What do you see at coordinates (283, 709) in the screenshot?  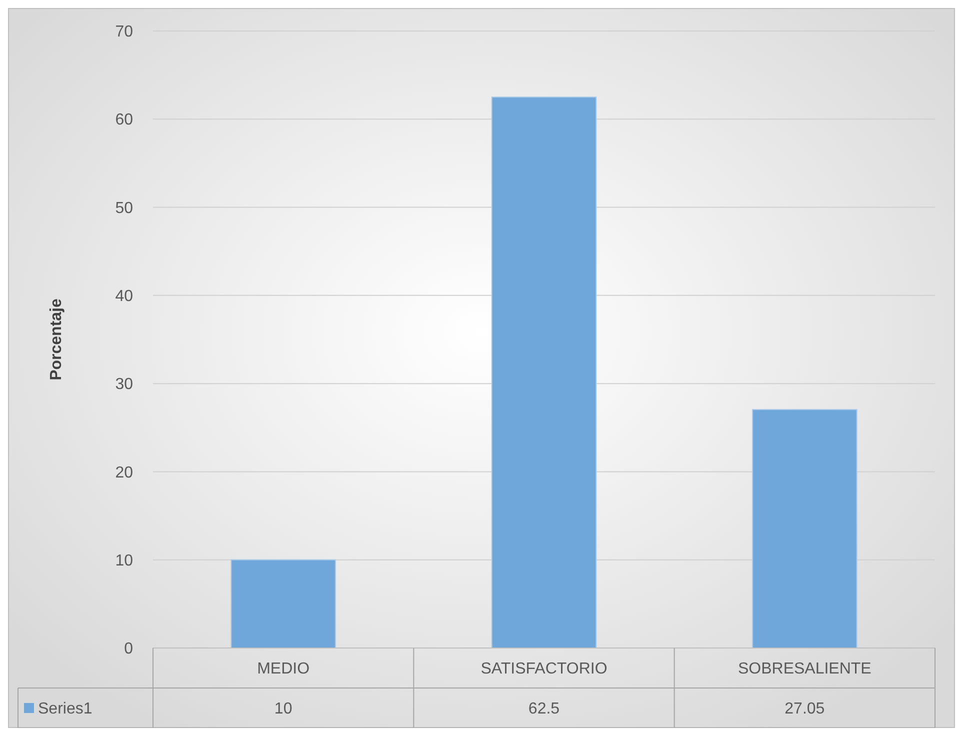 I see `data-label: 10` at bounding box center [283, 709].